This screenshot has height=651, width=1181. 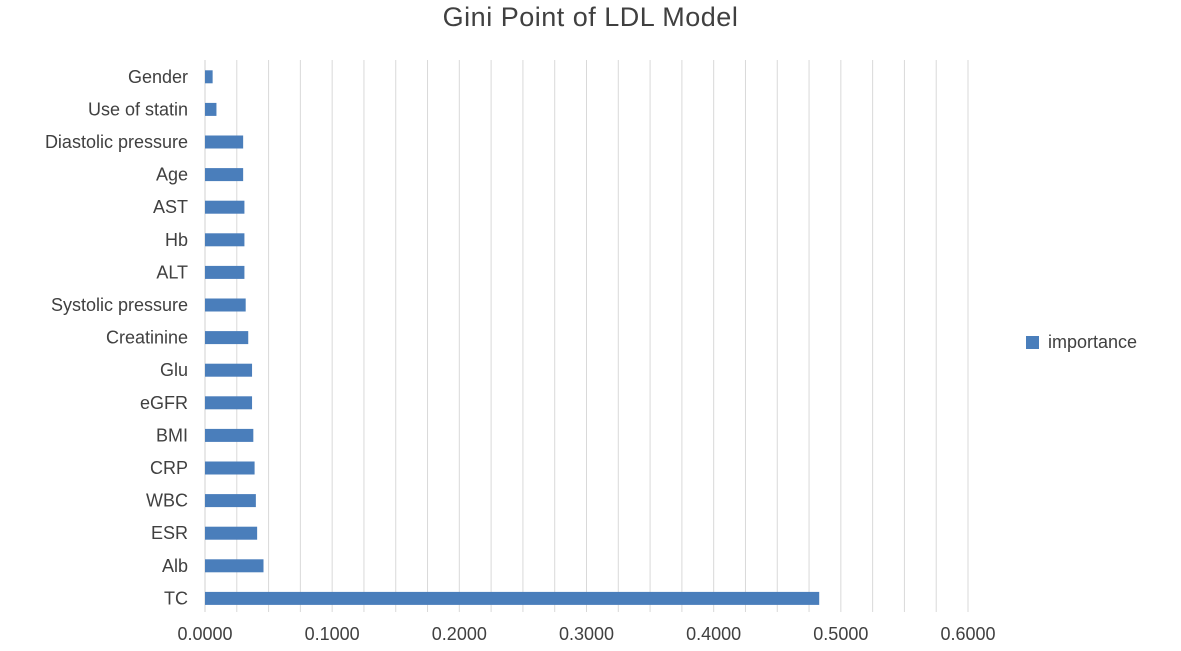 I want to click on category-label: TC, so click(x=176, y=598).